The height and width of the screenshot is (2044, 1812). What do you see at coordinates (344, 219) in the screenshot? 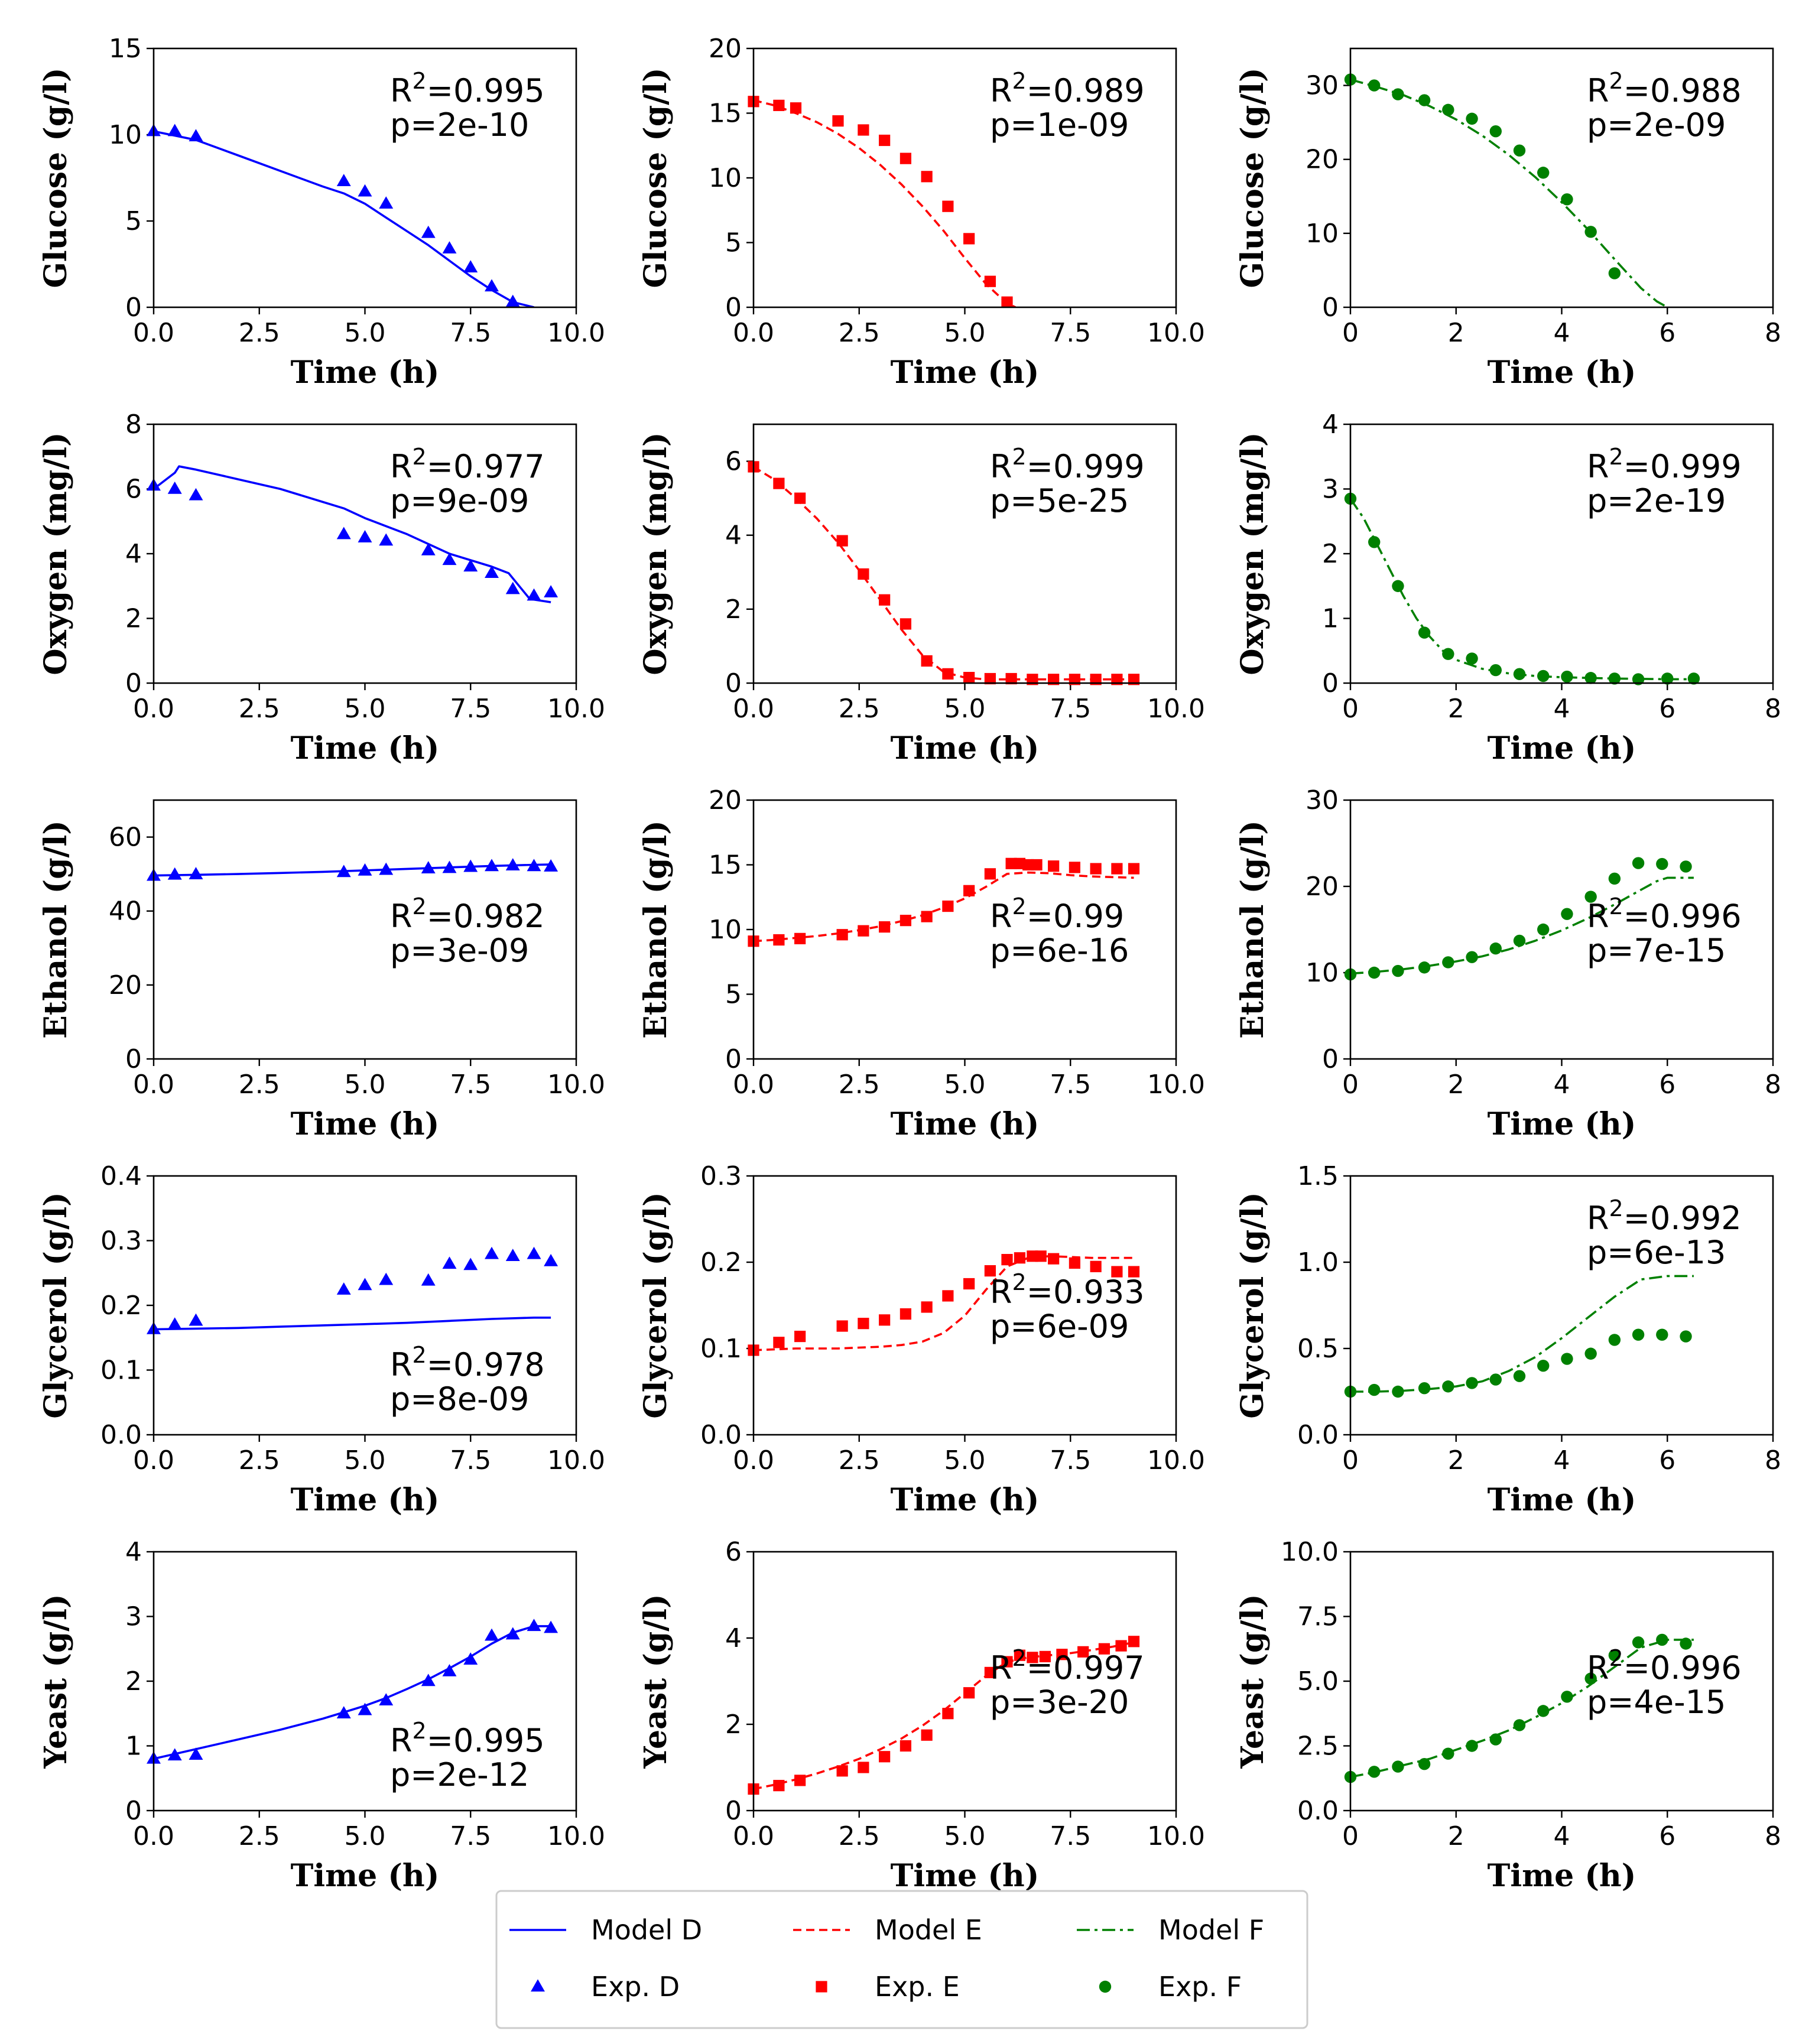
I see `model-line-d` at bounding box center [344, 219].